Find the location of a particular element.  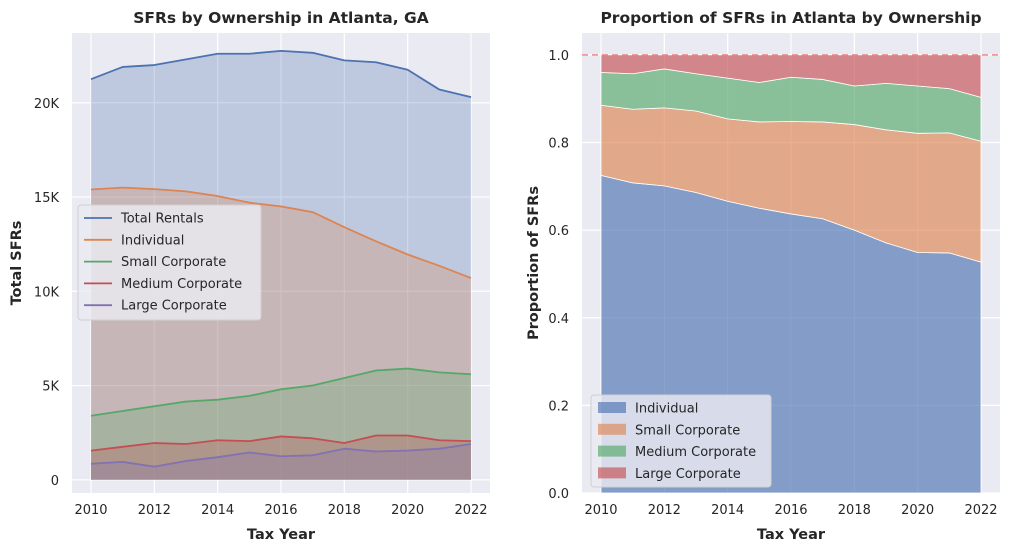

y-tick-label: 0.0 is located at coordinates (558, 494).